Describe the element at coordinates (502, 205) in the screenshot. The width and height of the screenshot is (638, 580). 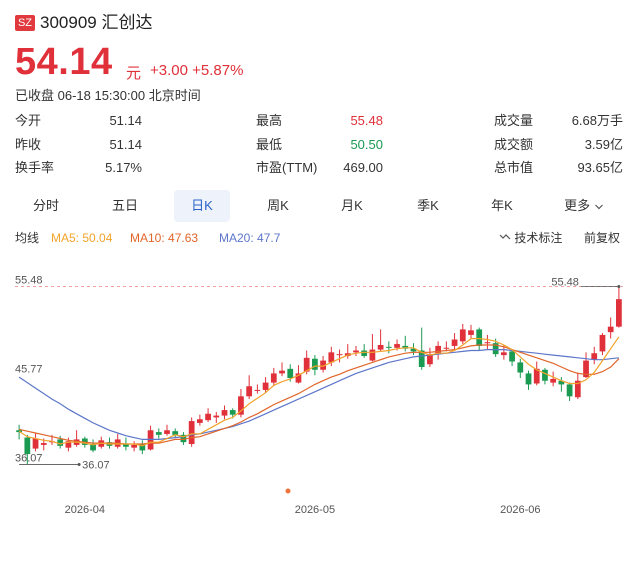
I see `tab-yearly-k: 年K` at that location.